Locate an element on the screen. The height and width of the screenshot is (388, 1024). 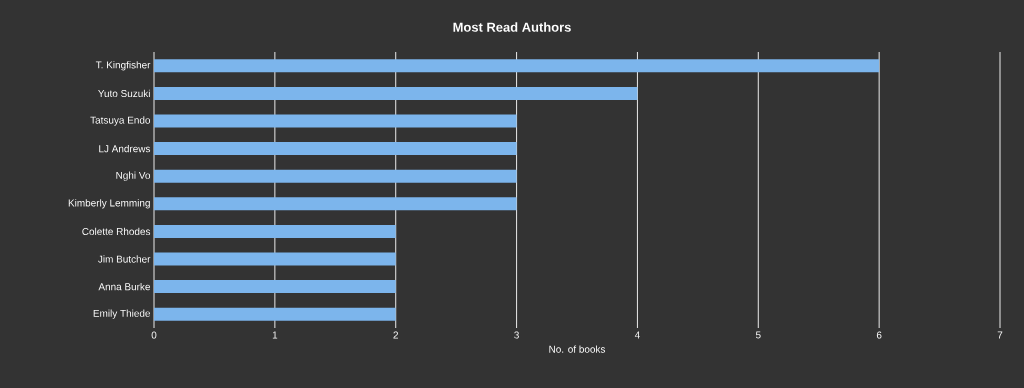
x-tick-label: 7 is located at coordinates (1000, 335).